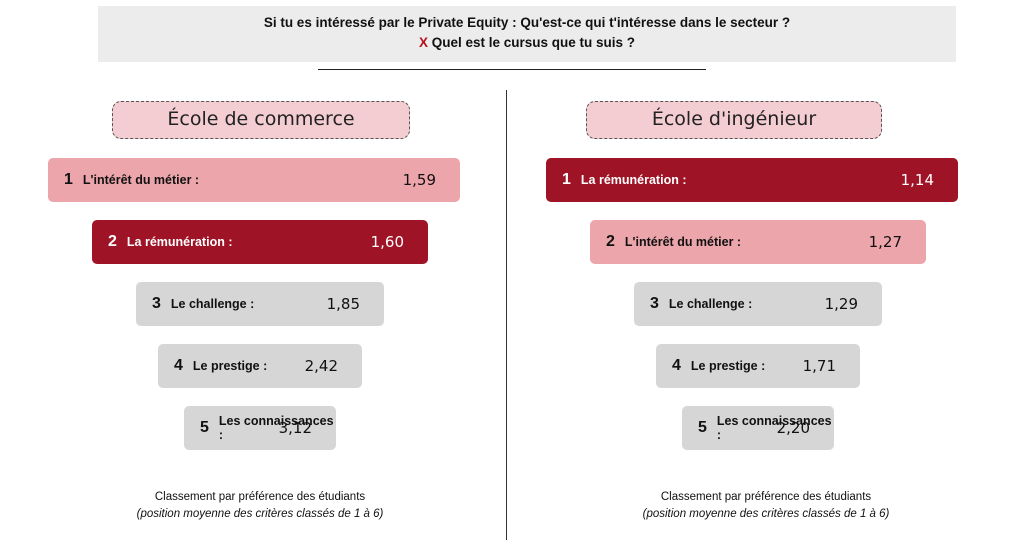  What do you see at coordinates (254, 180) in the screenshot?
I see `ranking-bar: 1 L'intérêt du métier : 1,59` at bounding box center [254, 180].